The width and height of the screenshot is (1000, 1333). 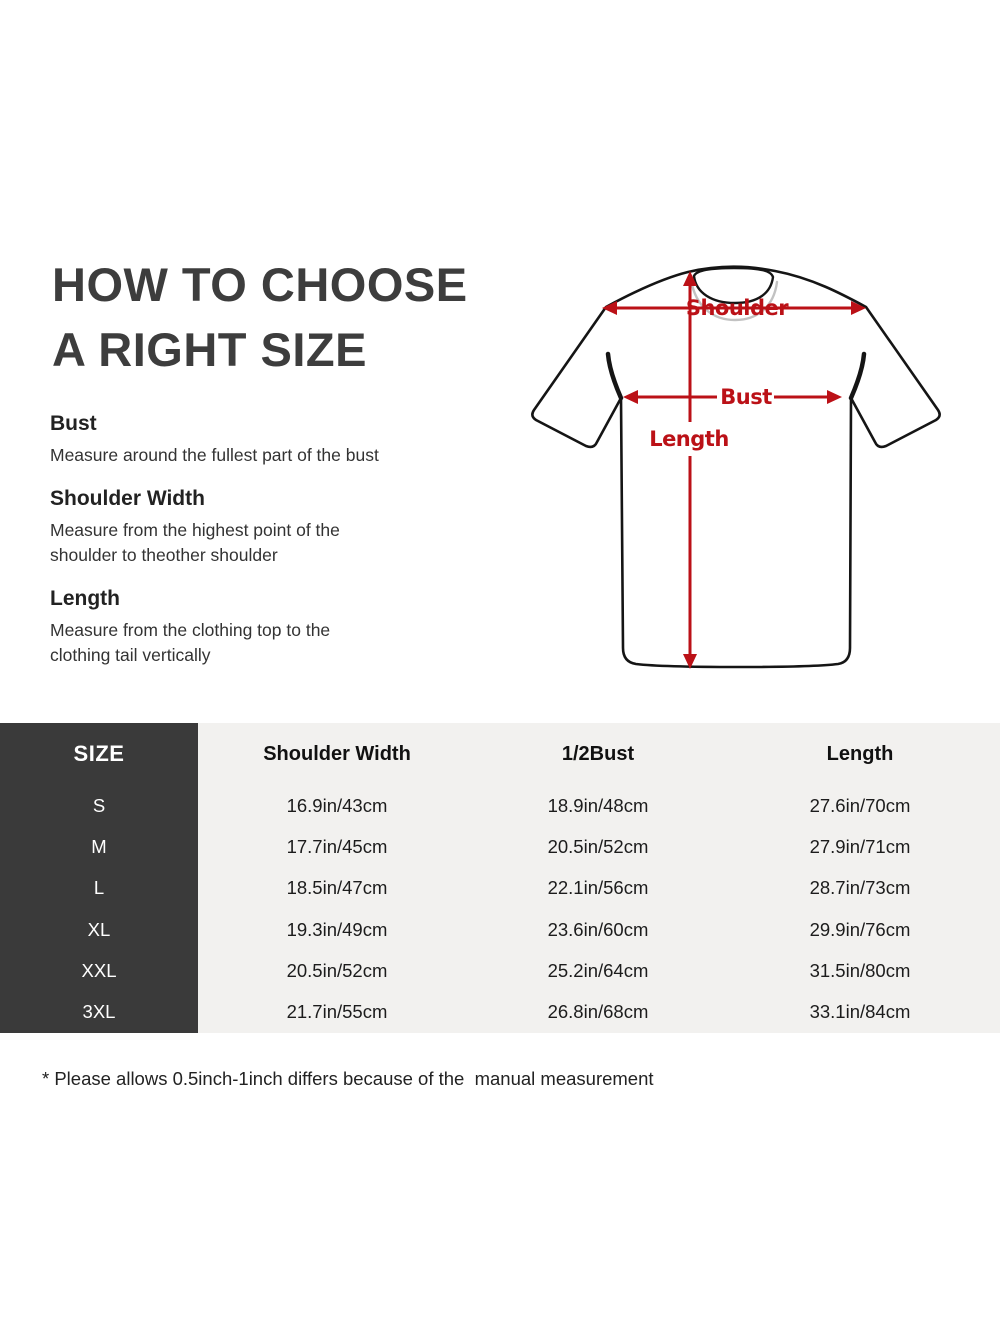 I want to click on length-cell: 28.7in/73cm, so click(x=860, y=888).